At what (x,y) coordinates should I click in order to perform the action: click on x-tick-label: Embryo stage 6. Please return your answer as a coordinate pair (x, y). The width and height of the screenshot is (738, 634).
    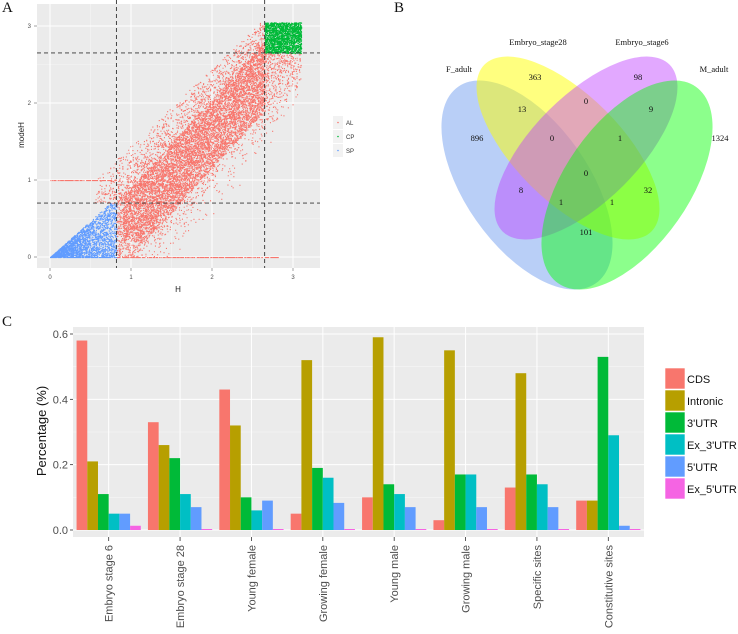
    Looking at the image, I should click on (110, 583).